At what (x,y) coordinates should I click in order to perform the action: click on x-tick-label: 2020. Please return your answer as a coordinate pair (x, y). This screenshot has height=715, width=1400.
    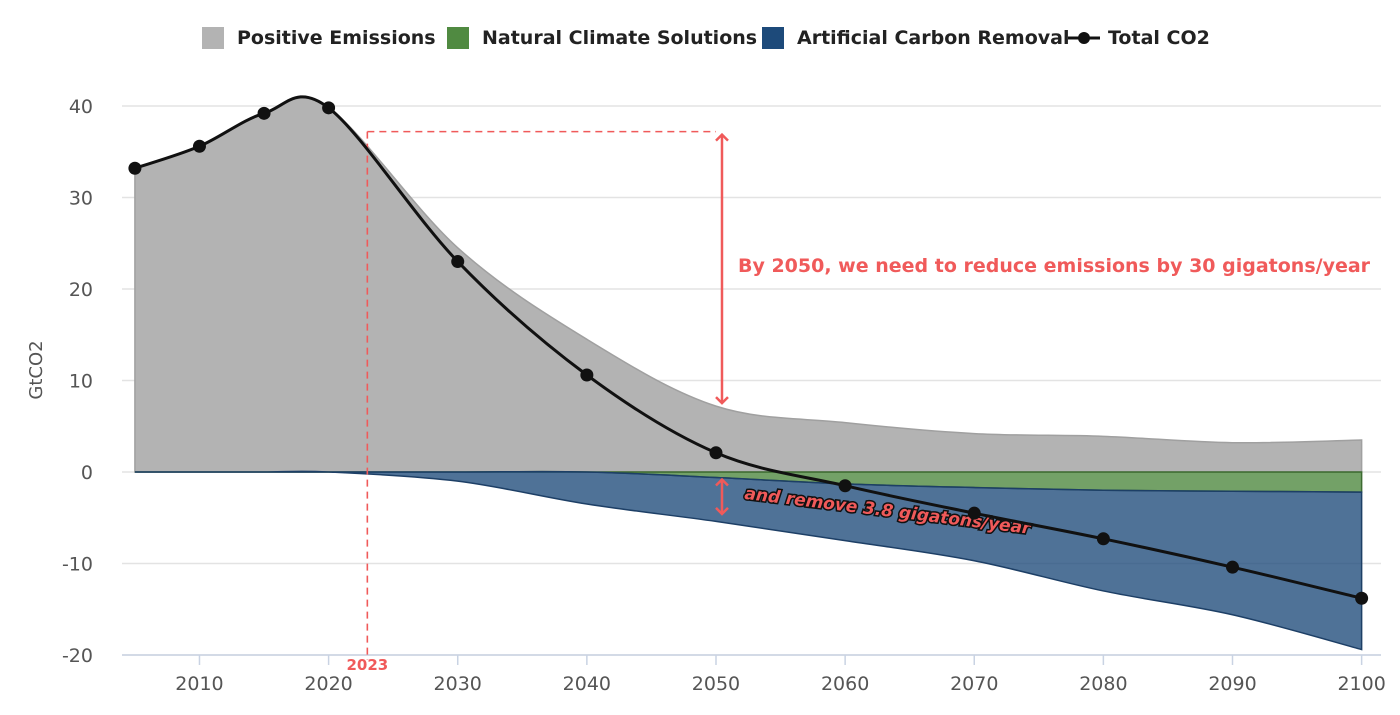
    Looking at the image, I should click on (328, 684).